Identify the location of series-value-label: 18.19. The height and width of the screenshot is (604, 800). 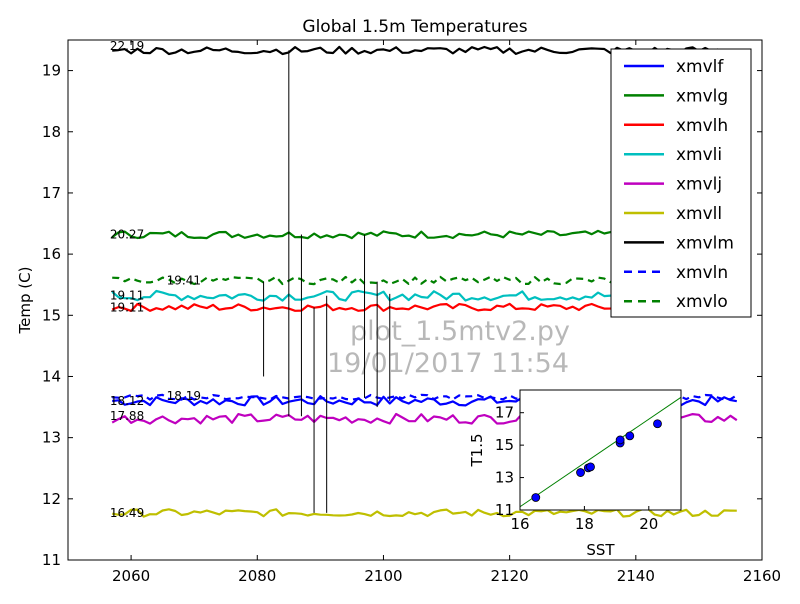
(184, 396).